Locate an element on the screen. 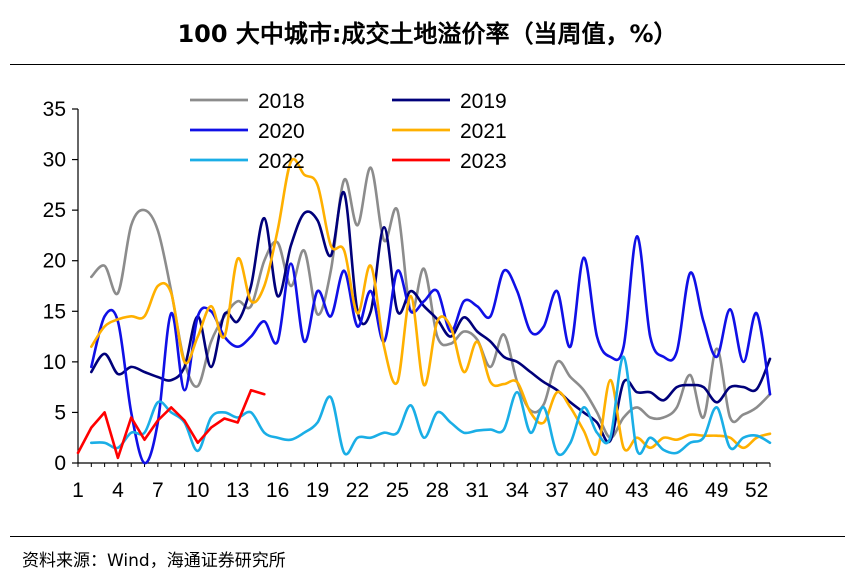 Image resolution: width=855 pixels, height=577 pixels. x-tick-label: 34 is located at coordinates (517, 490).